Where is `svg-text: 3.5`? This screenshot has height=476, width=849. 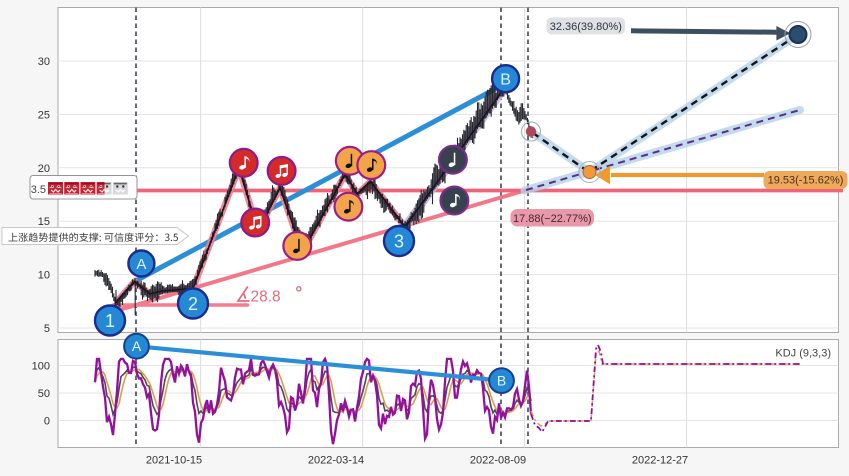
svg-text: 3.5 is located at coordinates (38, 190).